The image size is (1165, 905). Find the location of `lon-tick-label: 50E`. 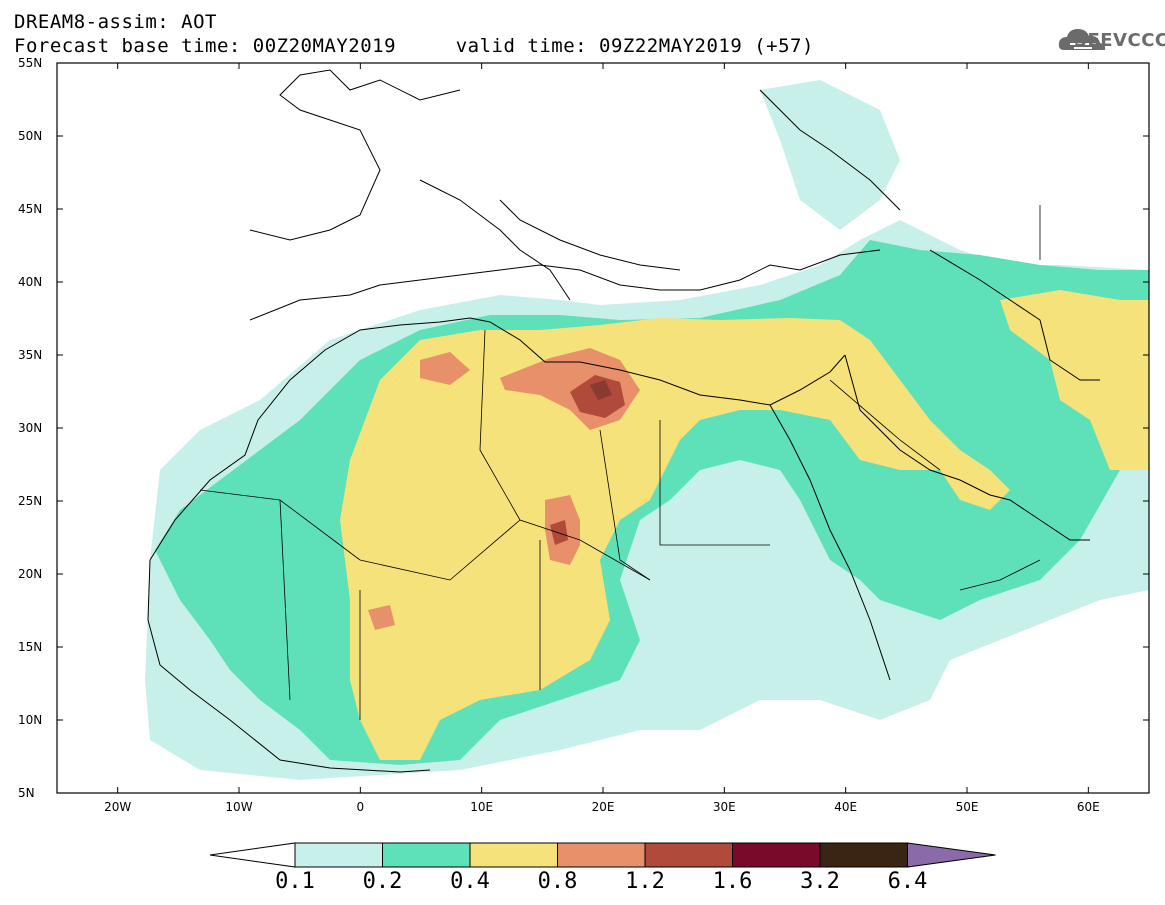

lon-tick-label: 50E is located at coordinates (967, 807).